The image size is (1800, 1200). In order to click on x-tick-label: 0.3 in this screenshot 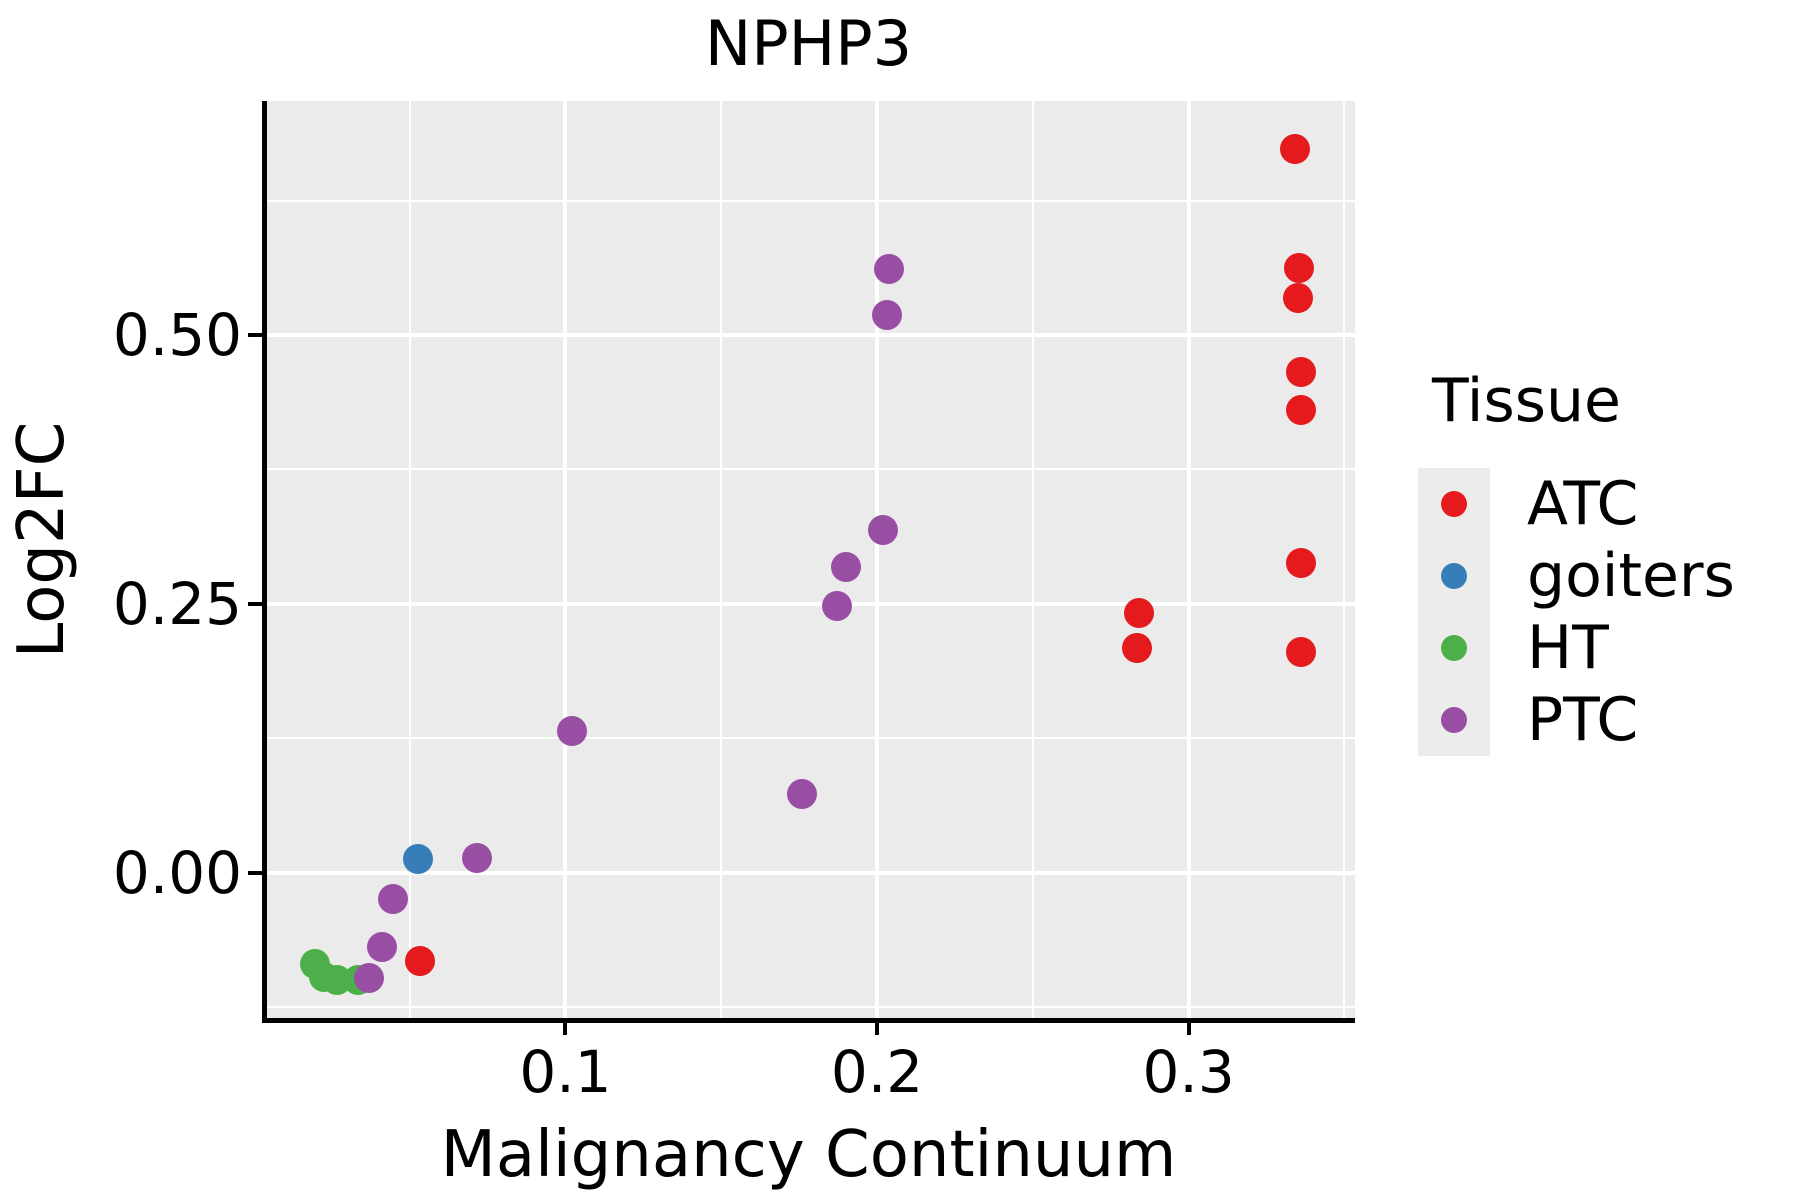, I will do `click(1188, 1072)`.